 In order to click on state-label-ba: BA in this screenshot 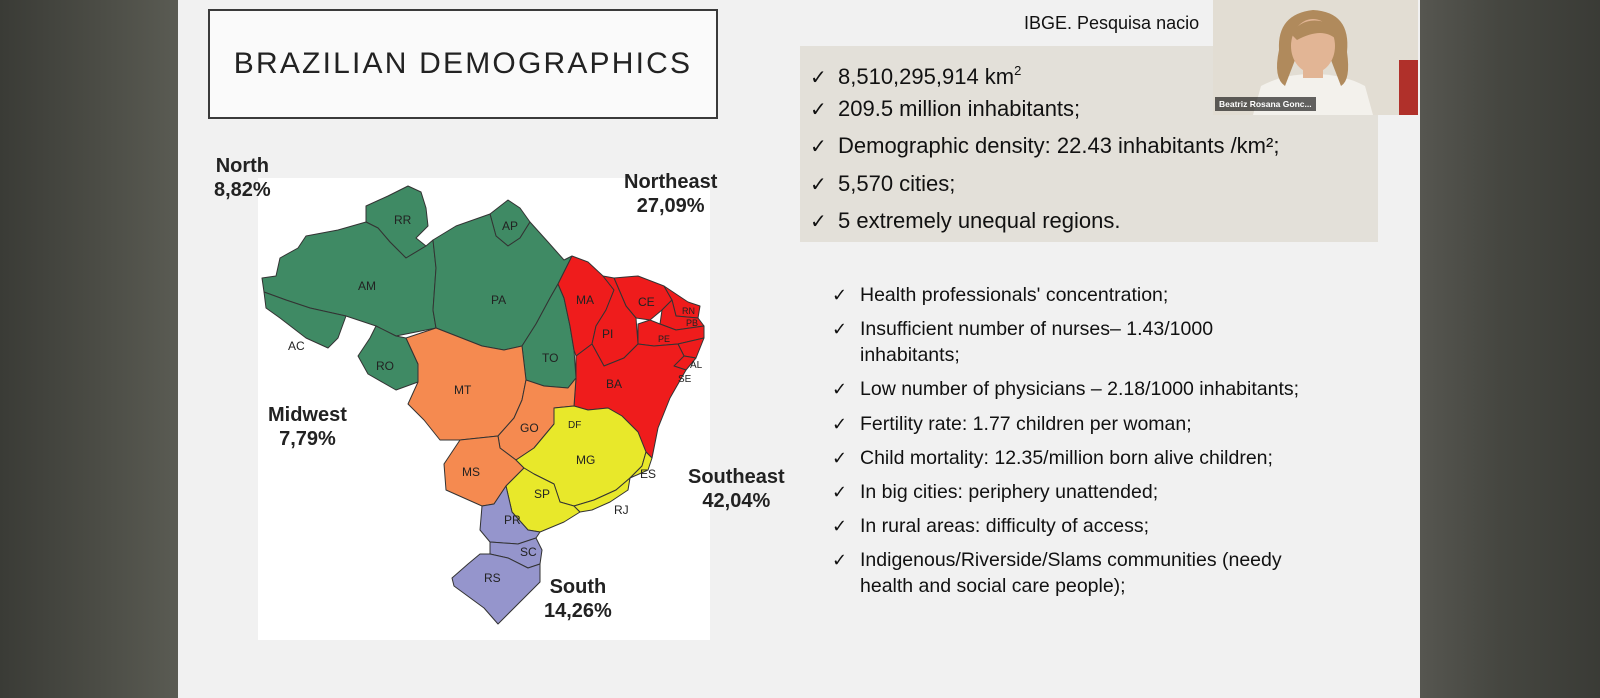, I will do `click(614, 384)`.